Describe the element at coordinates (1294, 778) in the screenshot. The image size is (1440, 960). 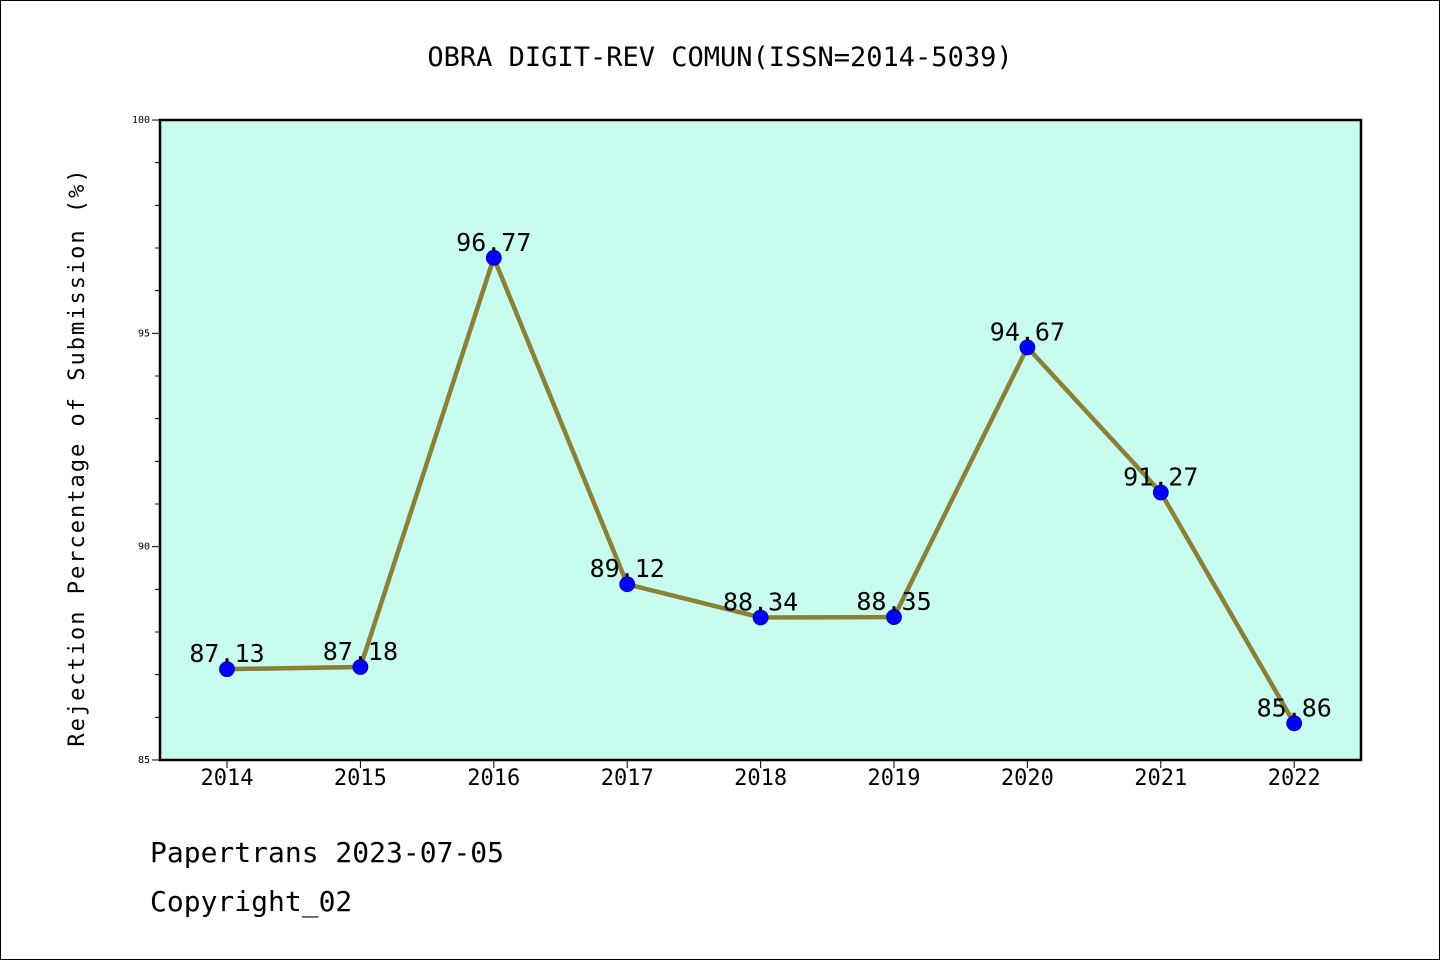
I see `x-tick-label: 2022` at that location.